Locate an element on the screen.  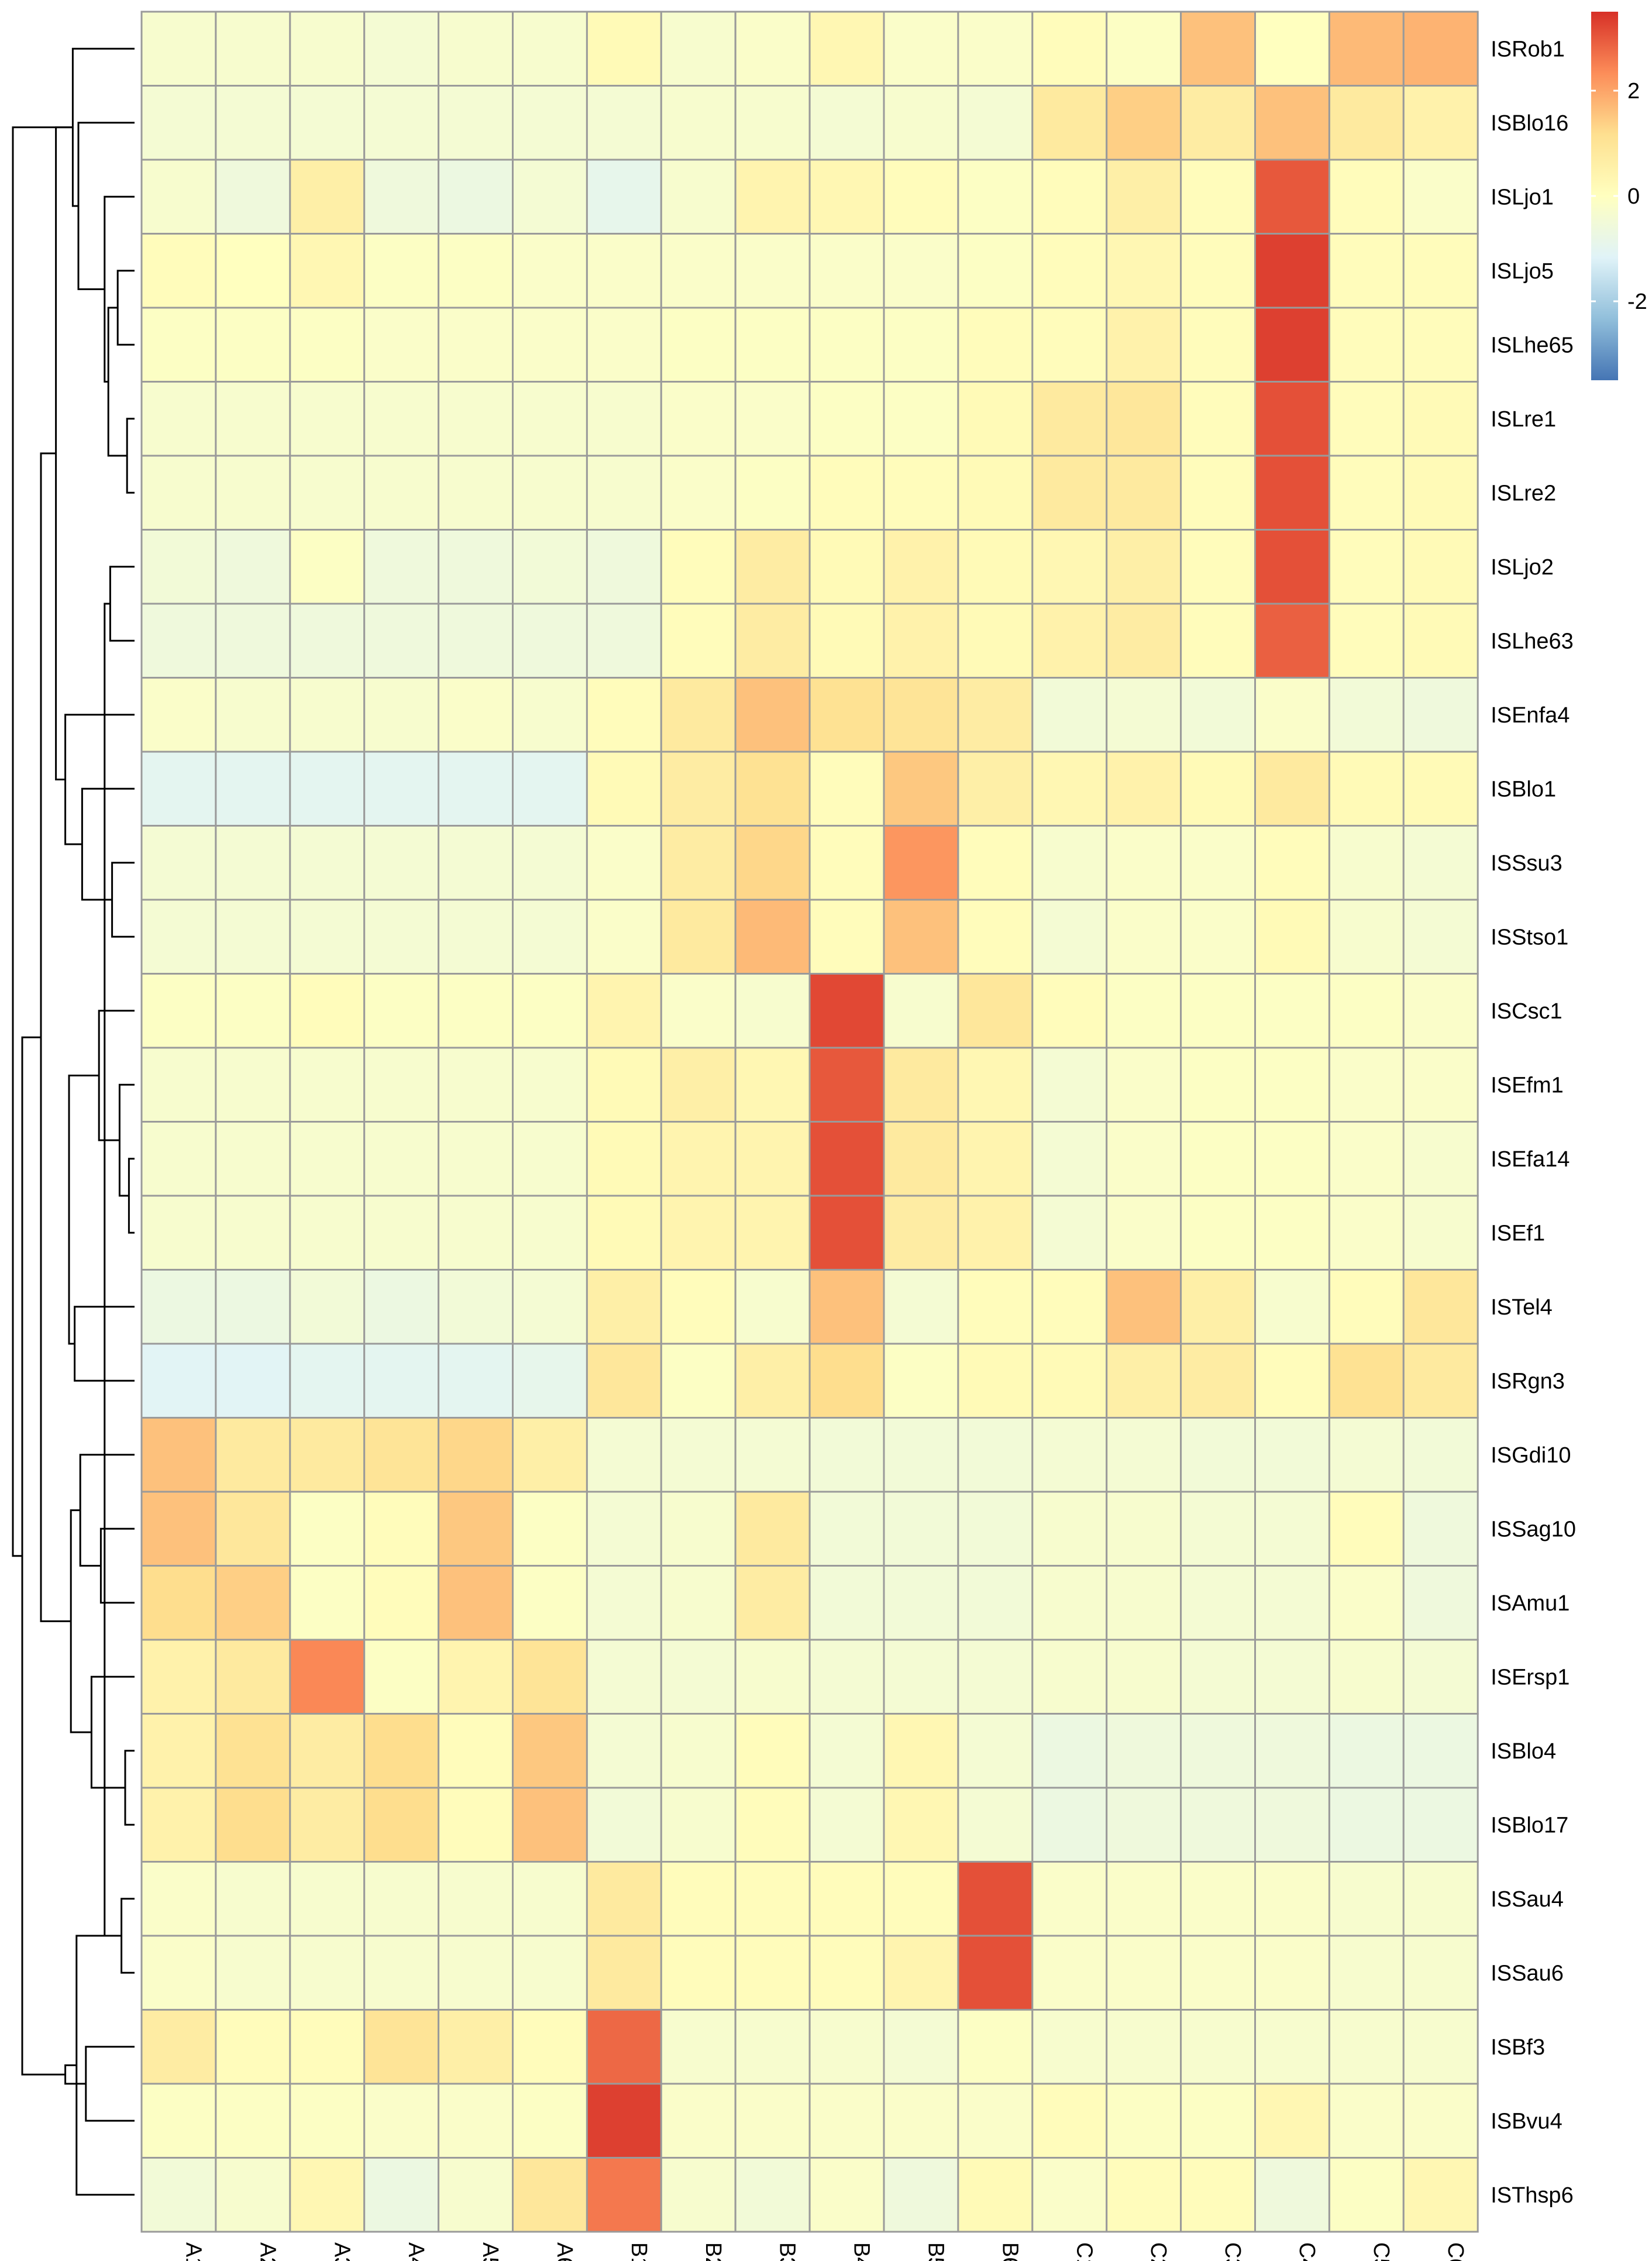
row-label: ISCsc1 is located at coordinates (1526, 1012).